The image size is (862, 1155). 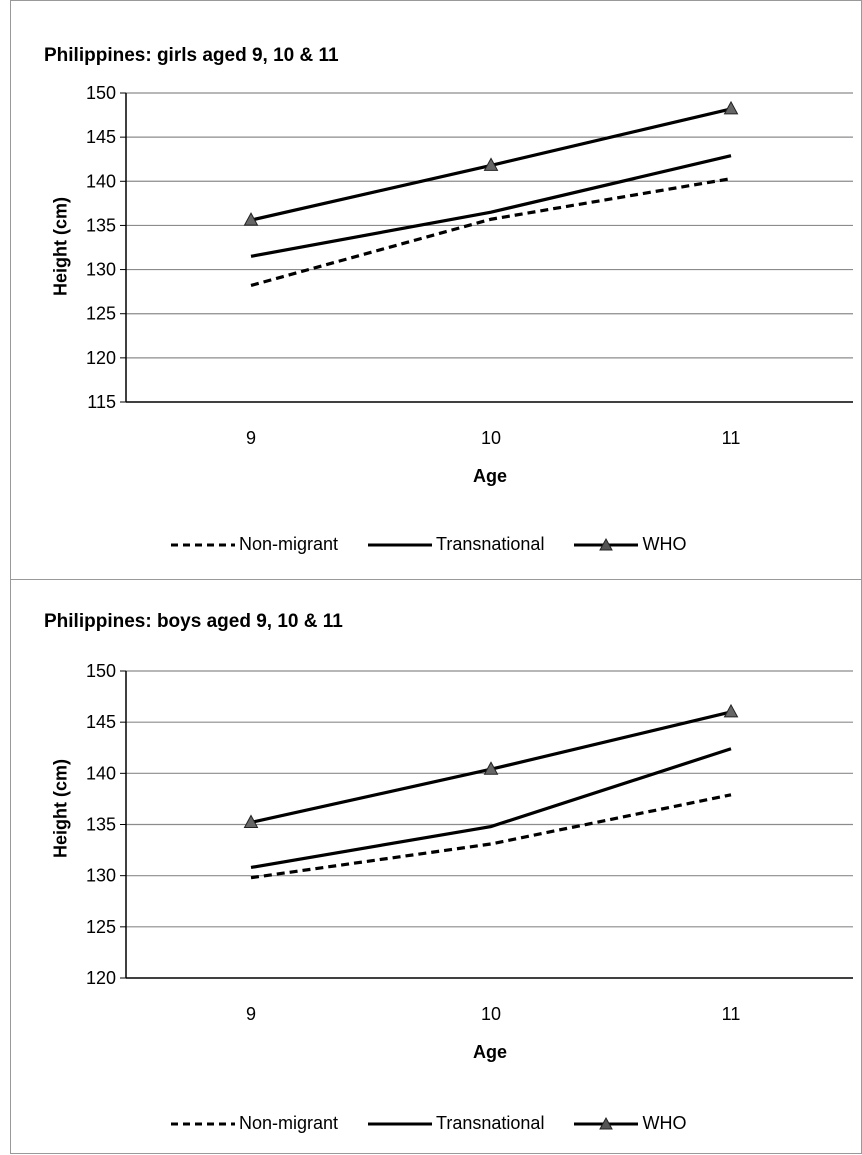 I want to click on chart-title: Philippines: girls aged 9, 10 & 11, so click(x=191, y=55).